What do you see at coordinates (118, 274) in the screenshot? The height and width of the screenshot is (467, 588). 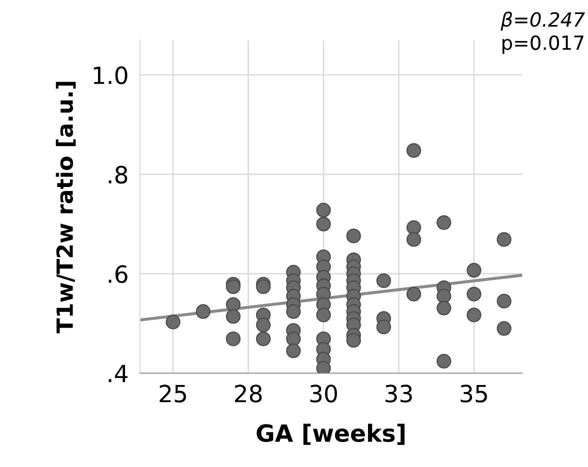 I see `y-tick-label: .6` at bounding box center [118, 274].